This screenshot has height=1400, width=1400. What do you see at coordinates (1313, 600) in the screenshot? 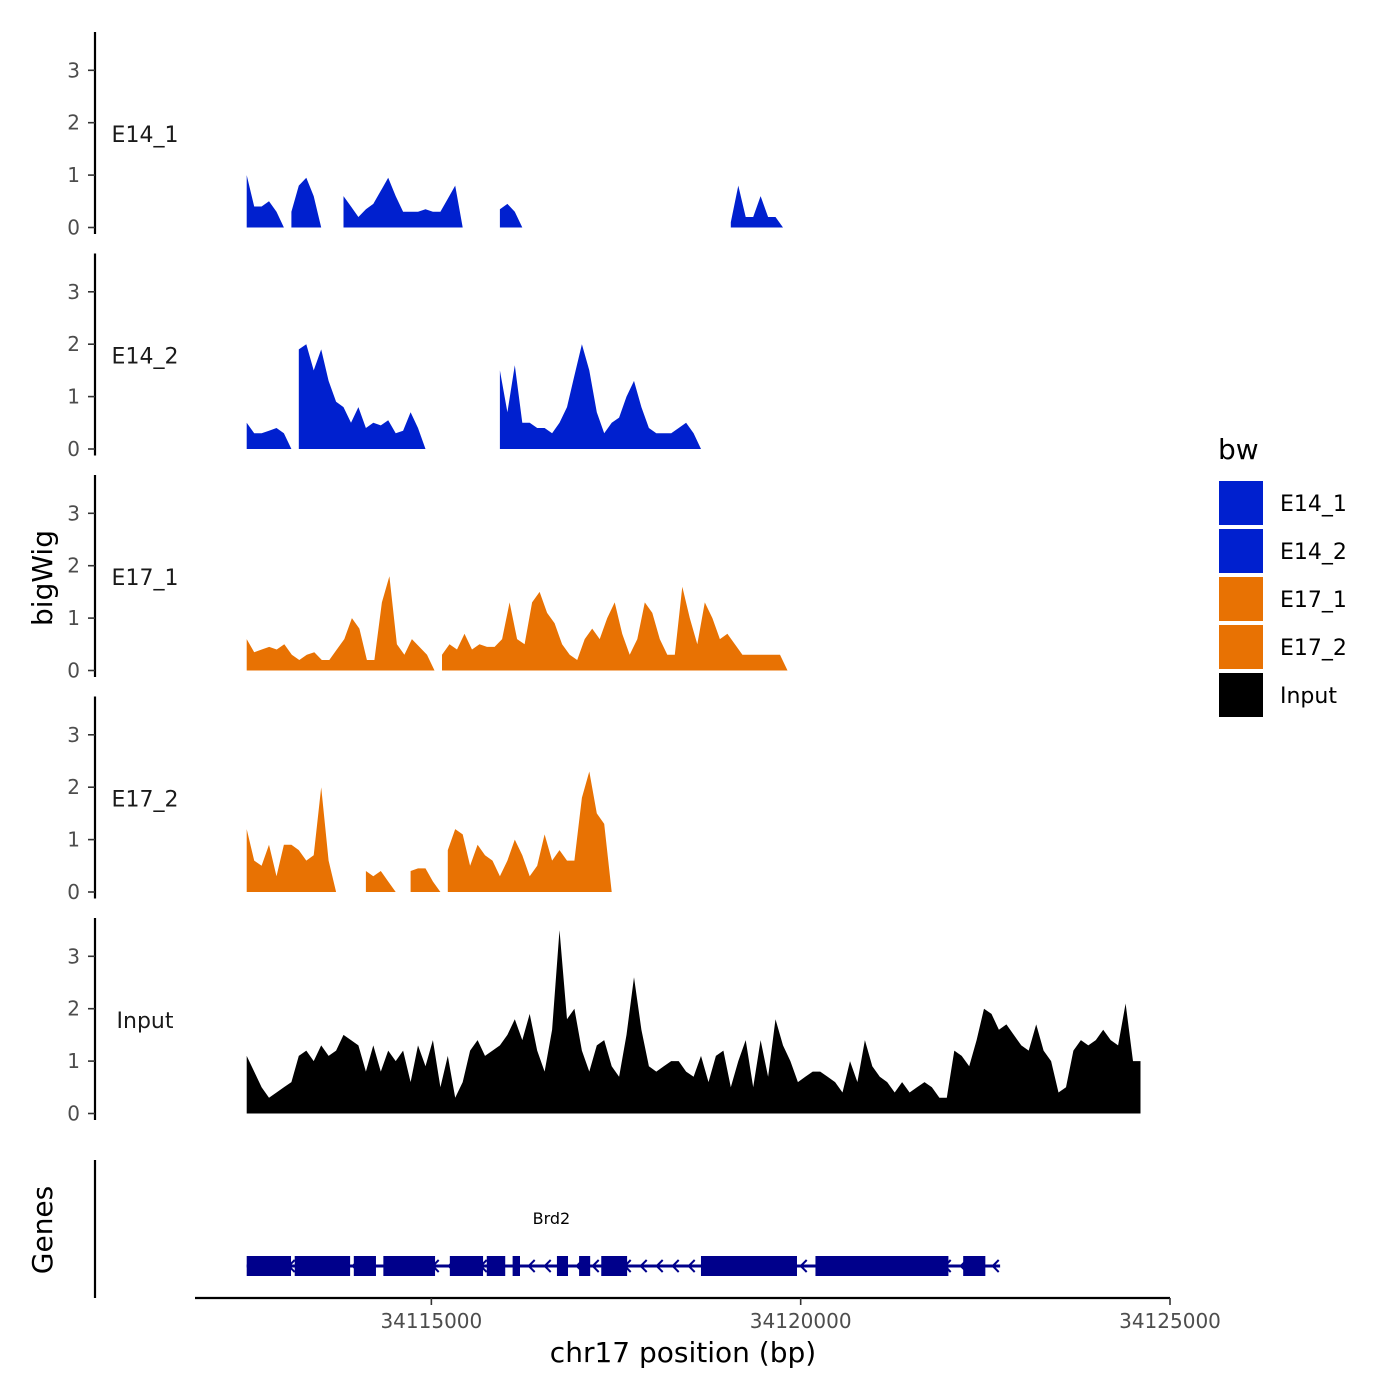
I see `legend-label: E17_1` at bounding box center [1313, 600].